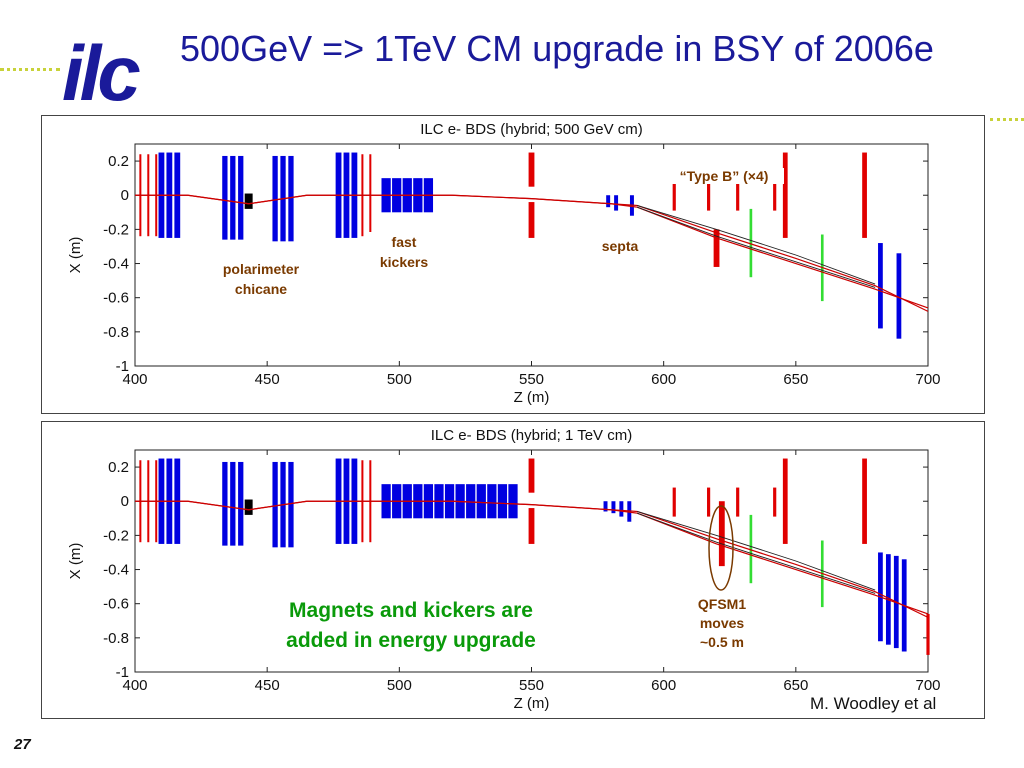 This screenshot has width=1024, height=768. I want to click on qfsm1-label: QFSM1 moves ~0.5 m, so click(722, 623).